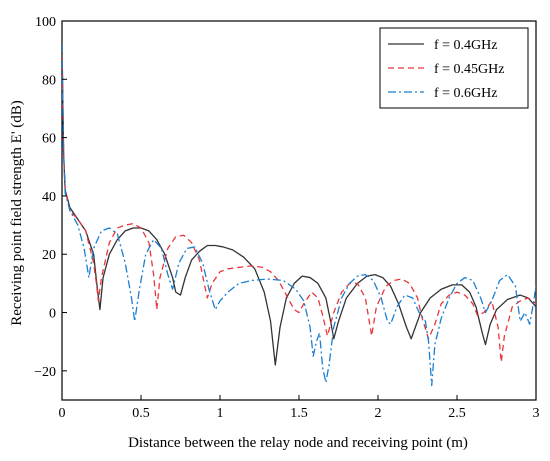 The width and height of the screenshot is (550, 461). I want to click on x-tick-label-1: 0.5, so click(141, 413).